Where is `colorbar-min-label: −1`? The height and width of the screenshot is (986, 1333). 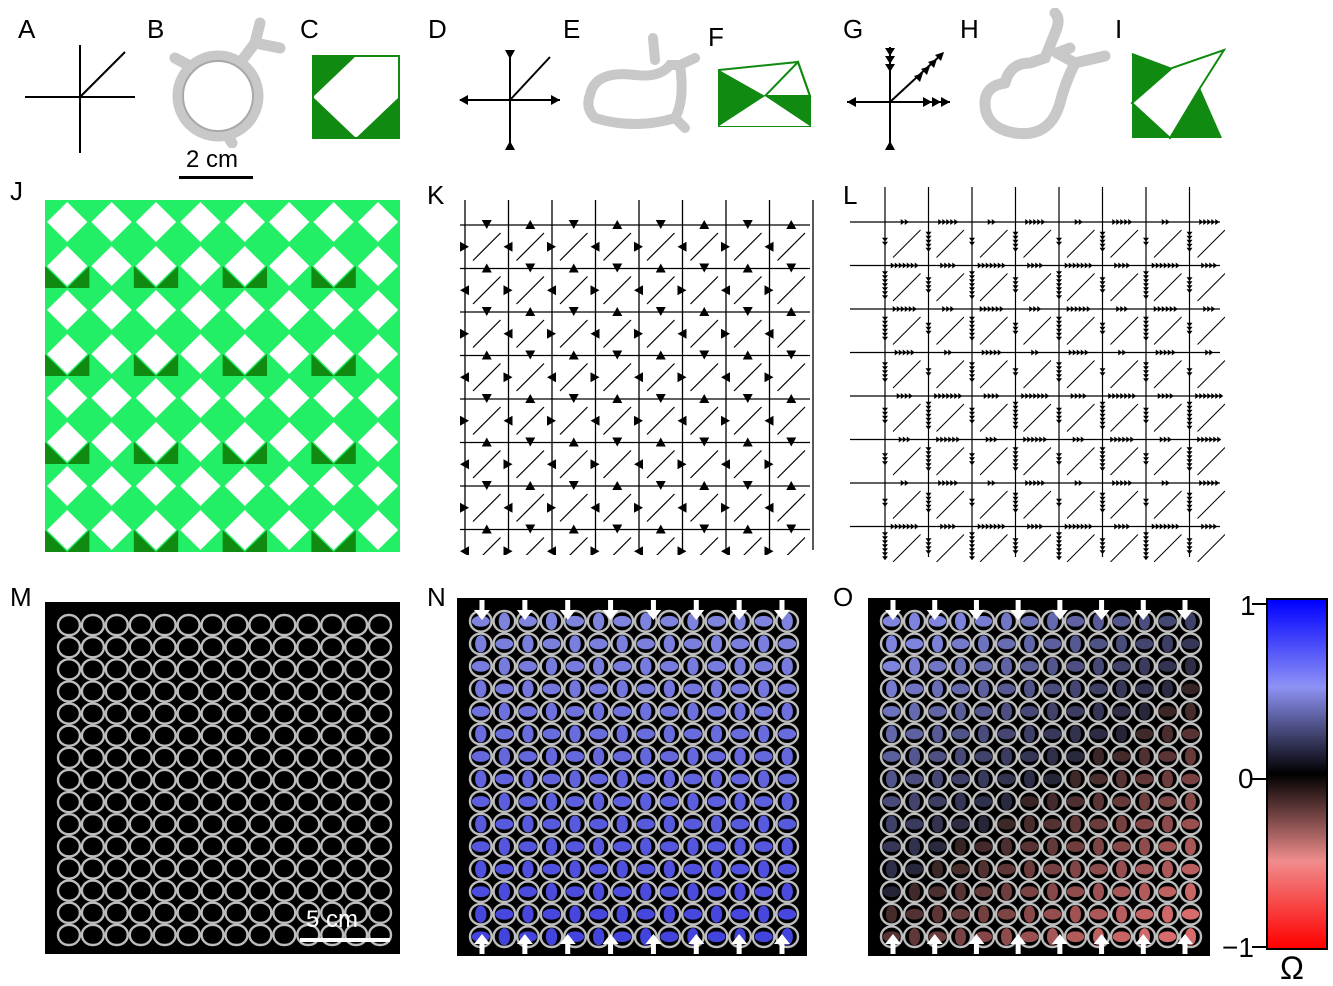
colorbar-min-label: −1 is located at coordinates (1238, 947).